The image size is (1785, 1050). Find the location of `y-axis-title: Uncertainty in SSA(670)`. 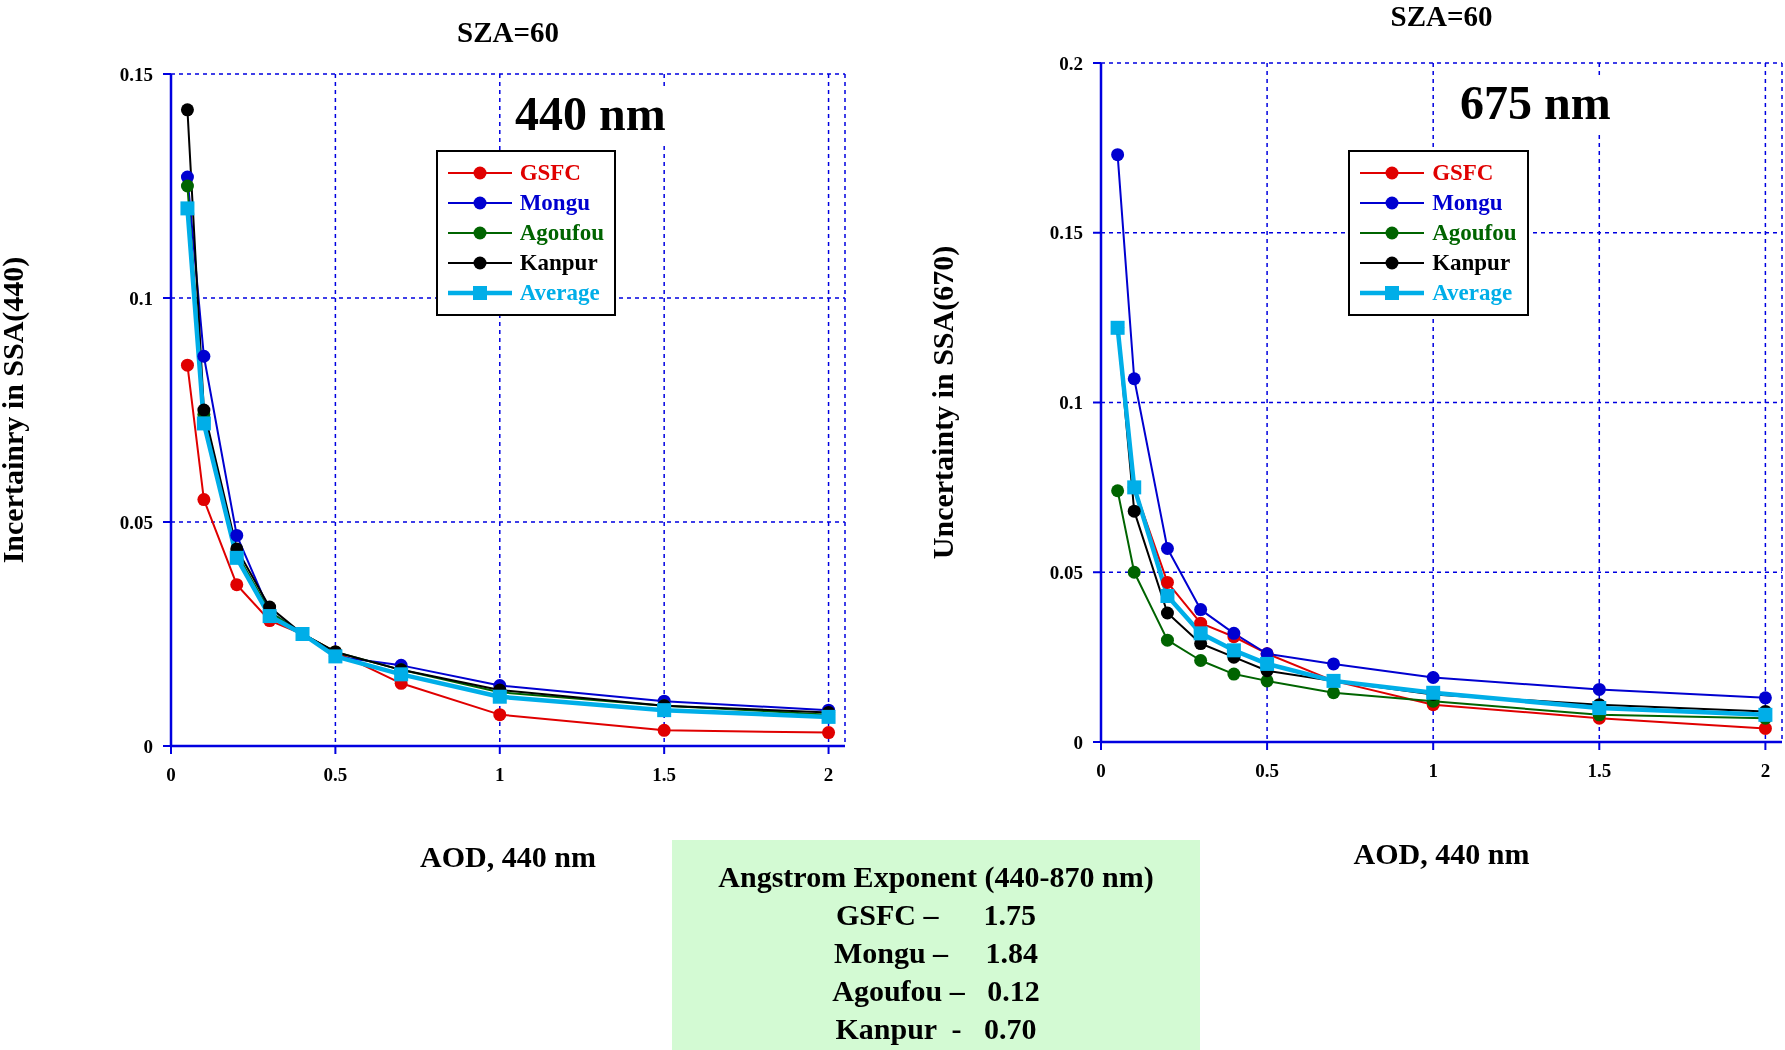

y-axis-title: Uncertainty in SSA(670) is located at coordinates (942, 402).